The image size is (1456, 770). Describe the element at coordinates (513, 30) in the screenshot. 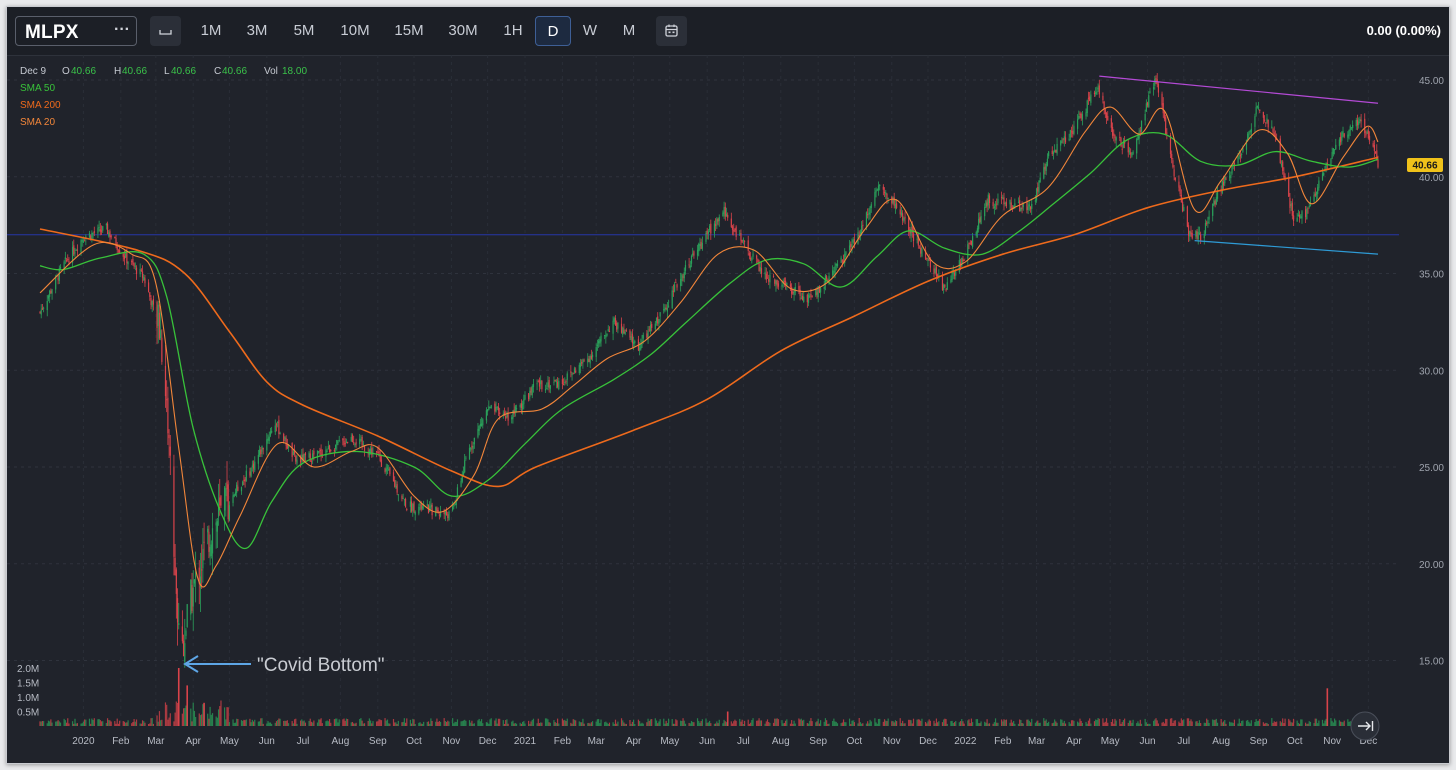

I see `interval-1h: 1H` at that location.